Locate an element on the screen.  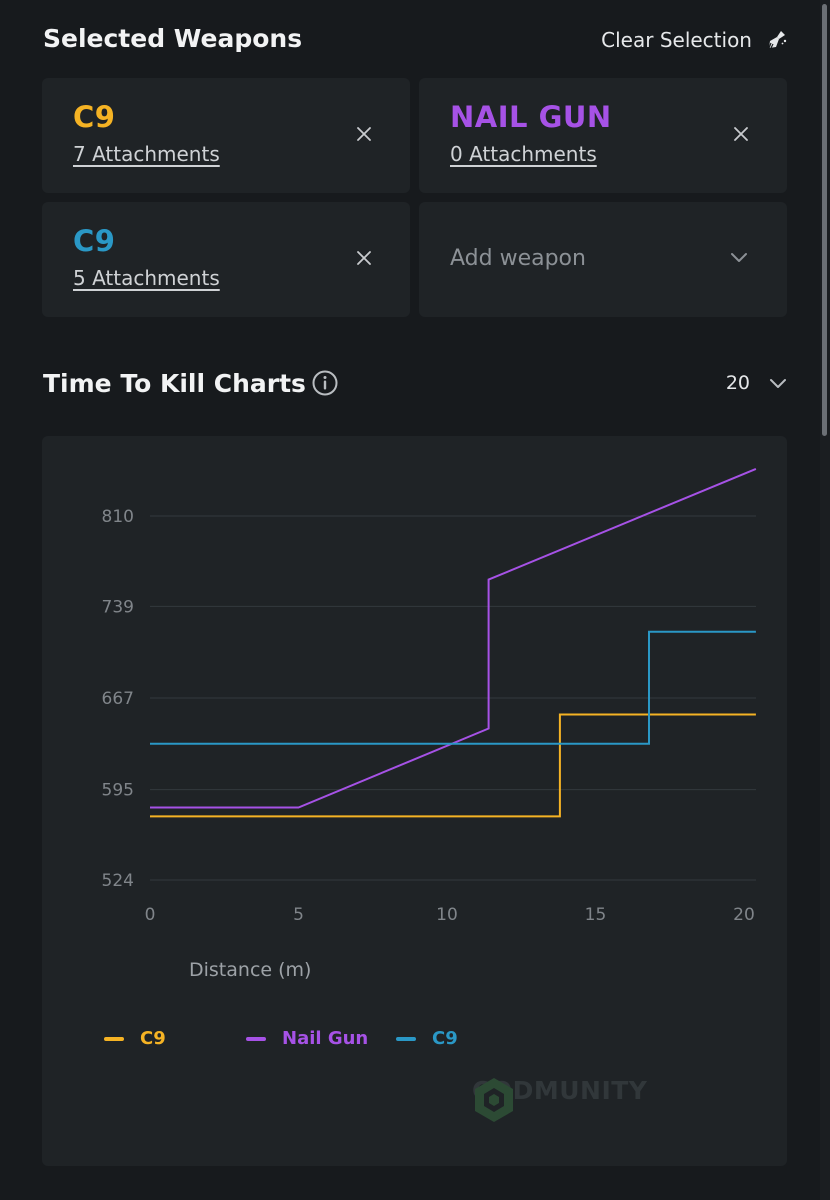
x-tick-label: 0 is located at coordinates (150, 915).